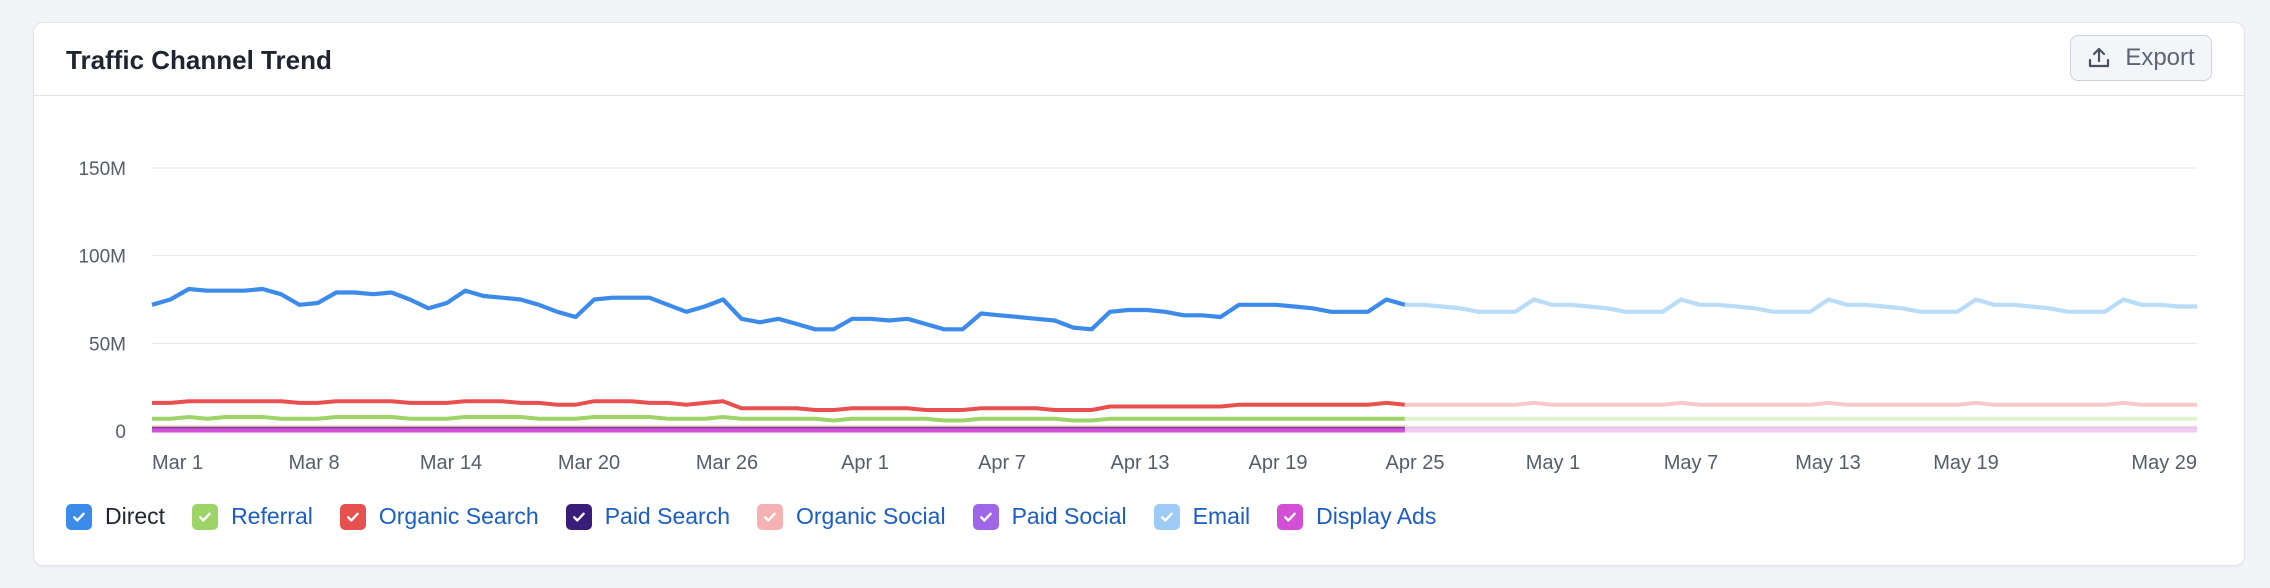 The width and height of the screenshot is (2270, 588). What do you see at coordinates (177, 463) in the screenshot?
I see `x-tick-label: Mar 1` at bounding box center [177, 463].